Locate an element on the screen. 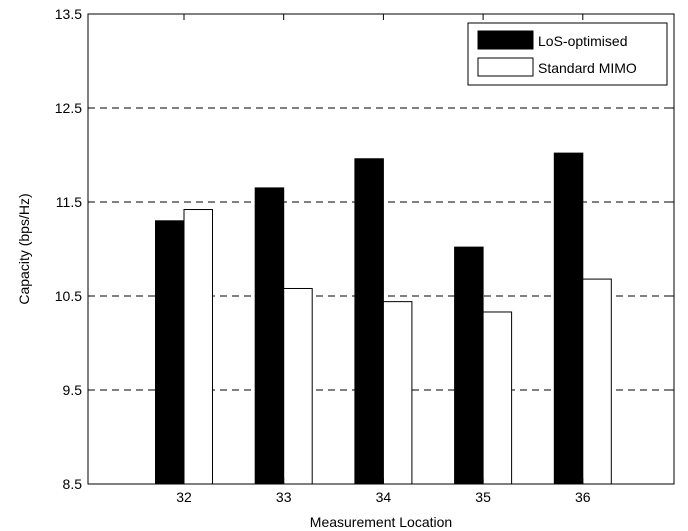  x-tick-label: 34 is located at coordinates (384, 497).